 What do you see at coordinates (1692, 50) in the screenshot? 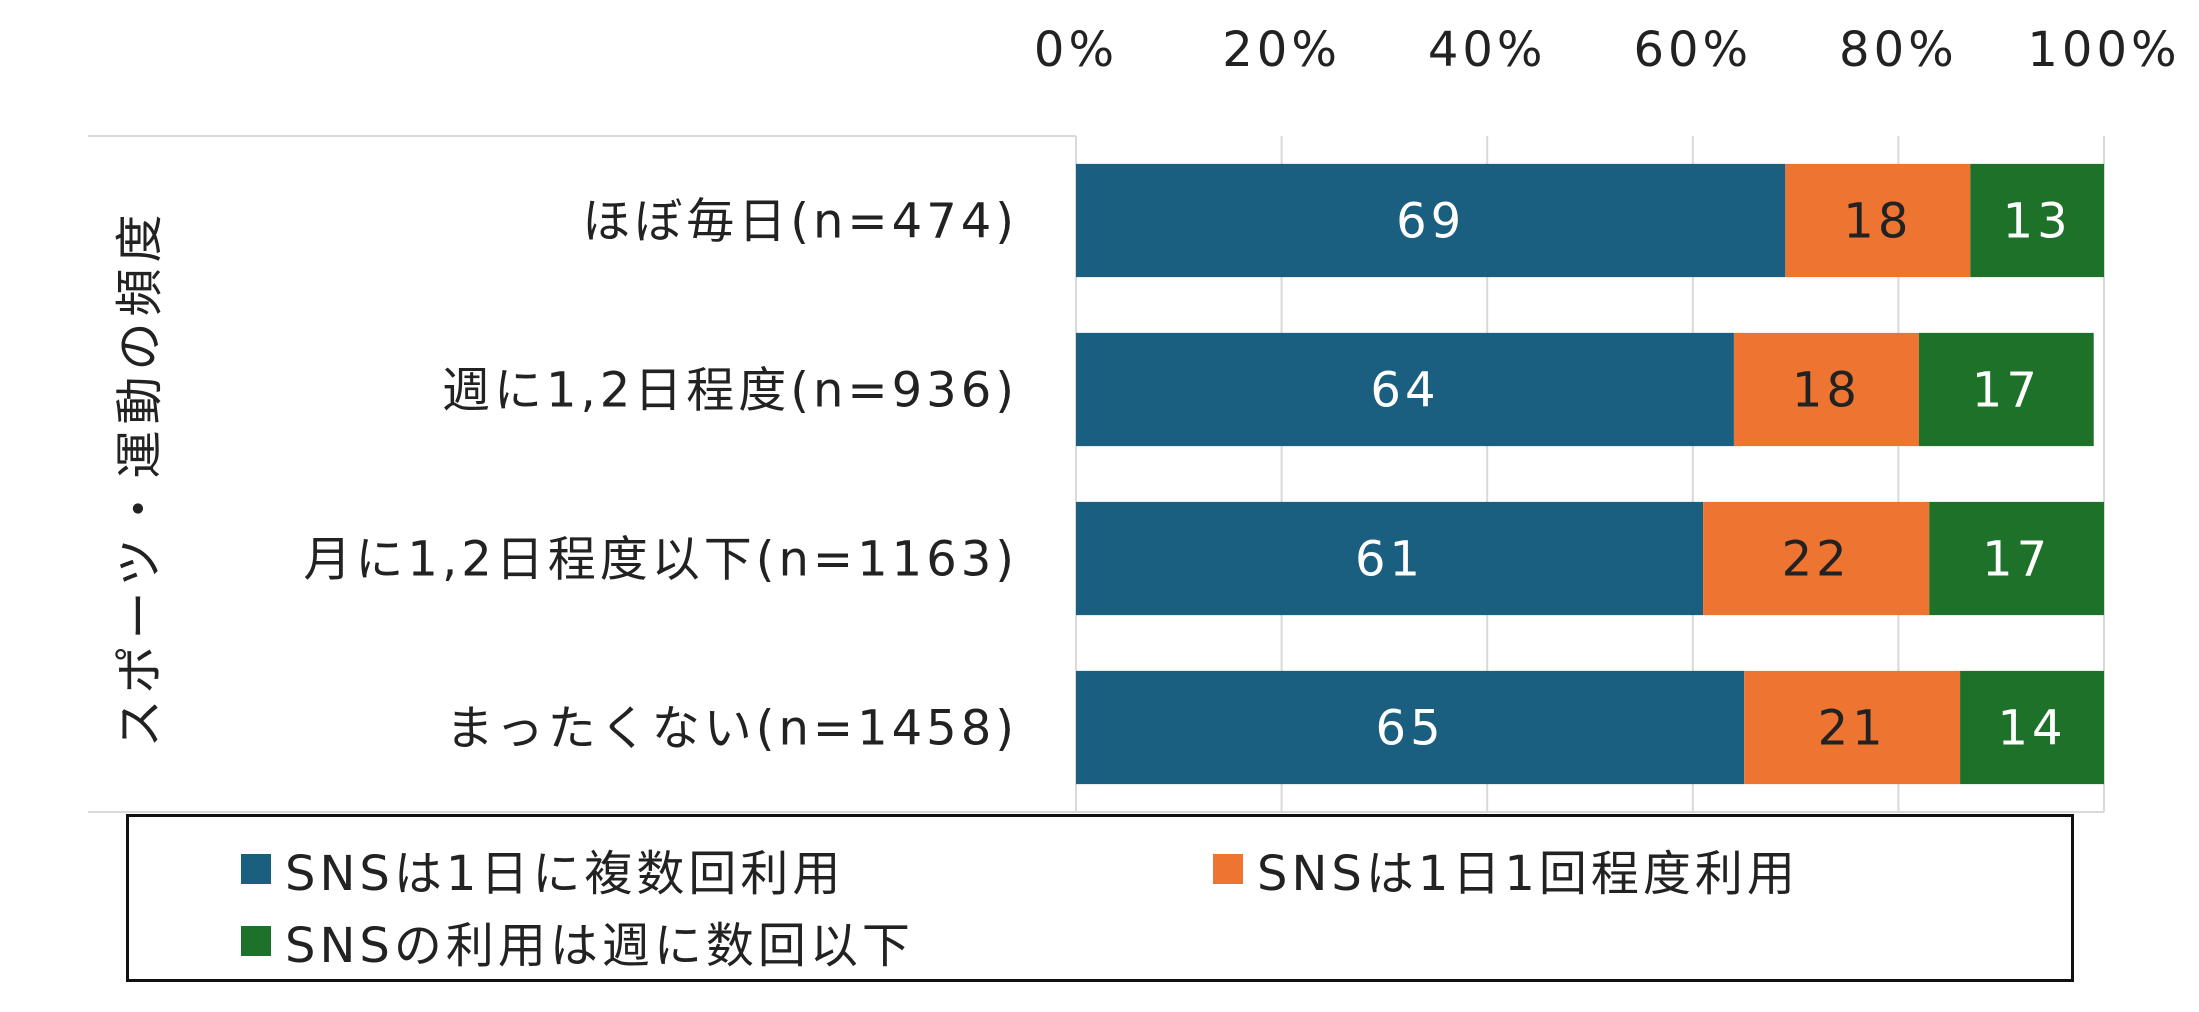
I see `x-tick-label: 60%` at bounding box center [1692, 50].